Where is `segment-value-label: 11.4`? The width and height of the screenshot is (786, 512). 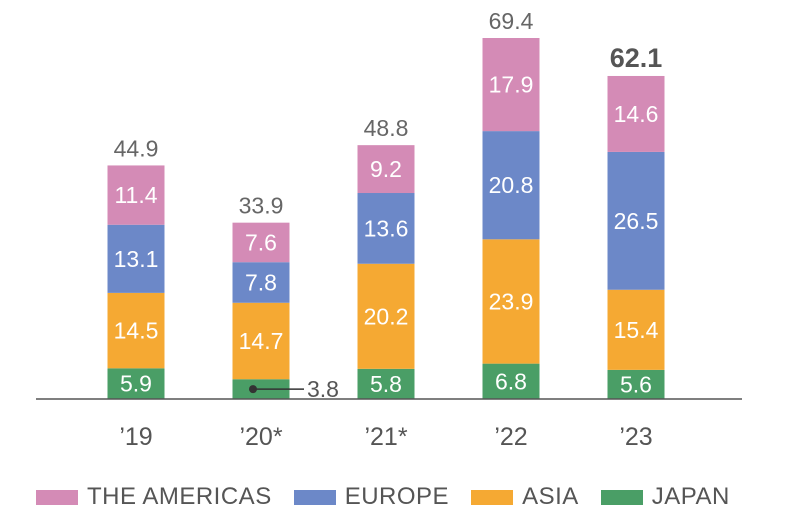 segment-value-label: 11.4 is located at coordinates (135, 195).